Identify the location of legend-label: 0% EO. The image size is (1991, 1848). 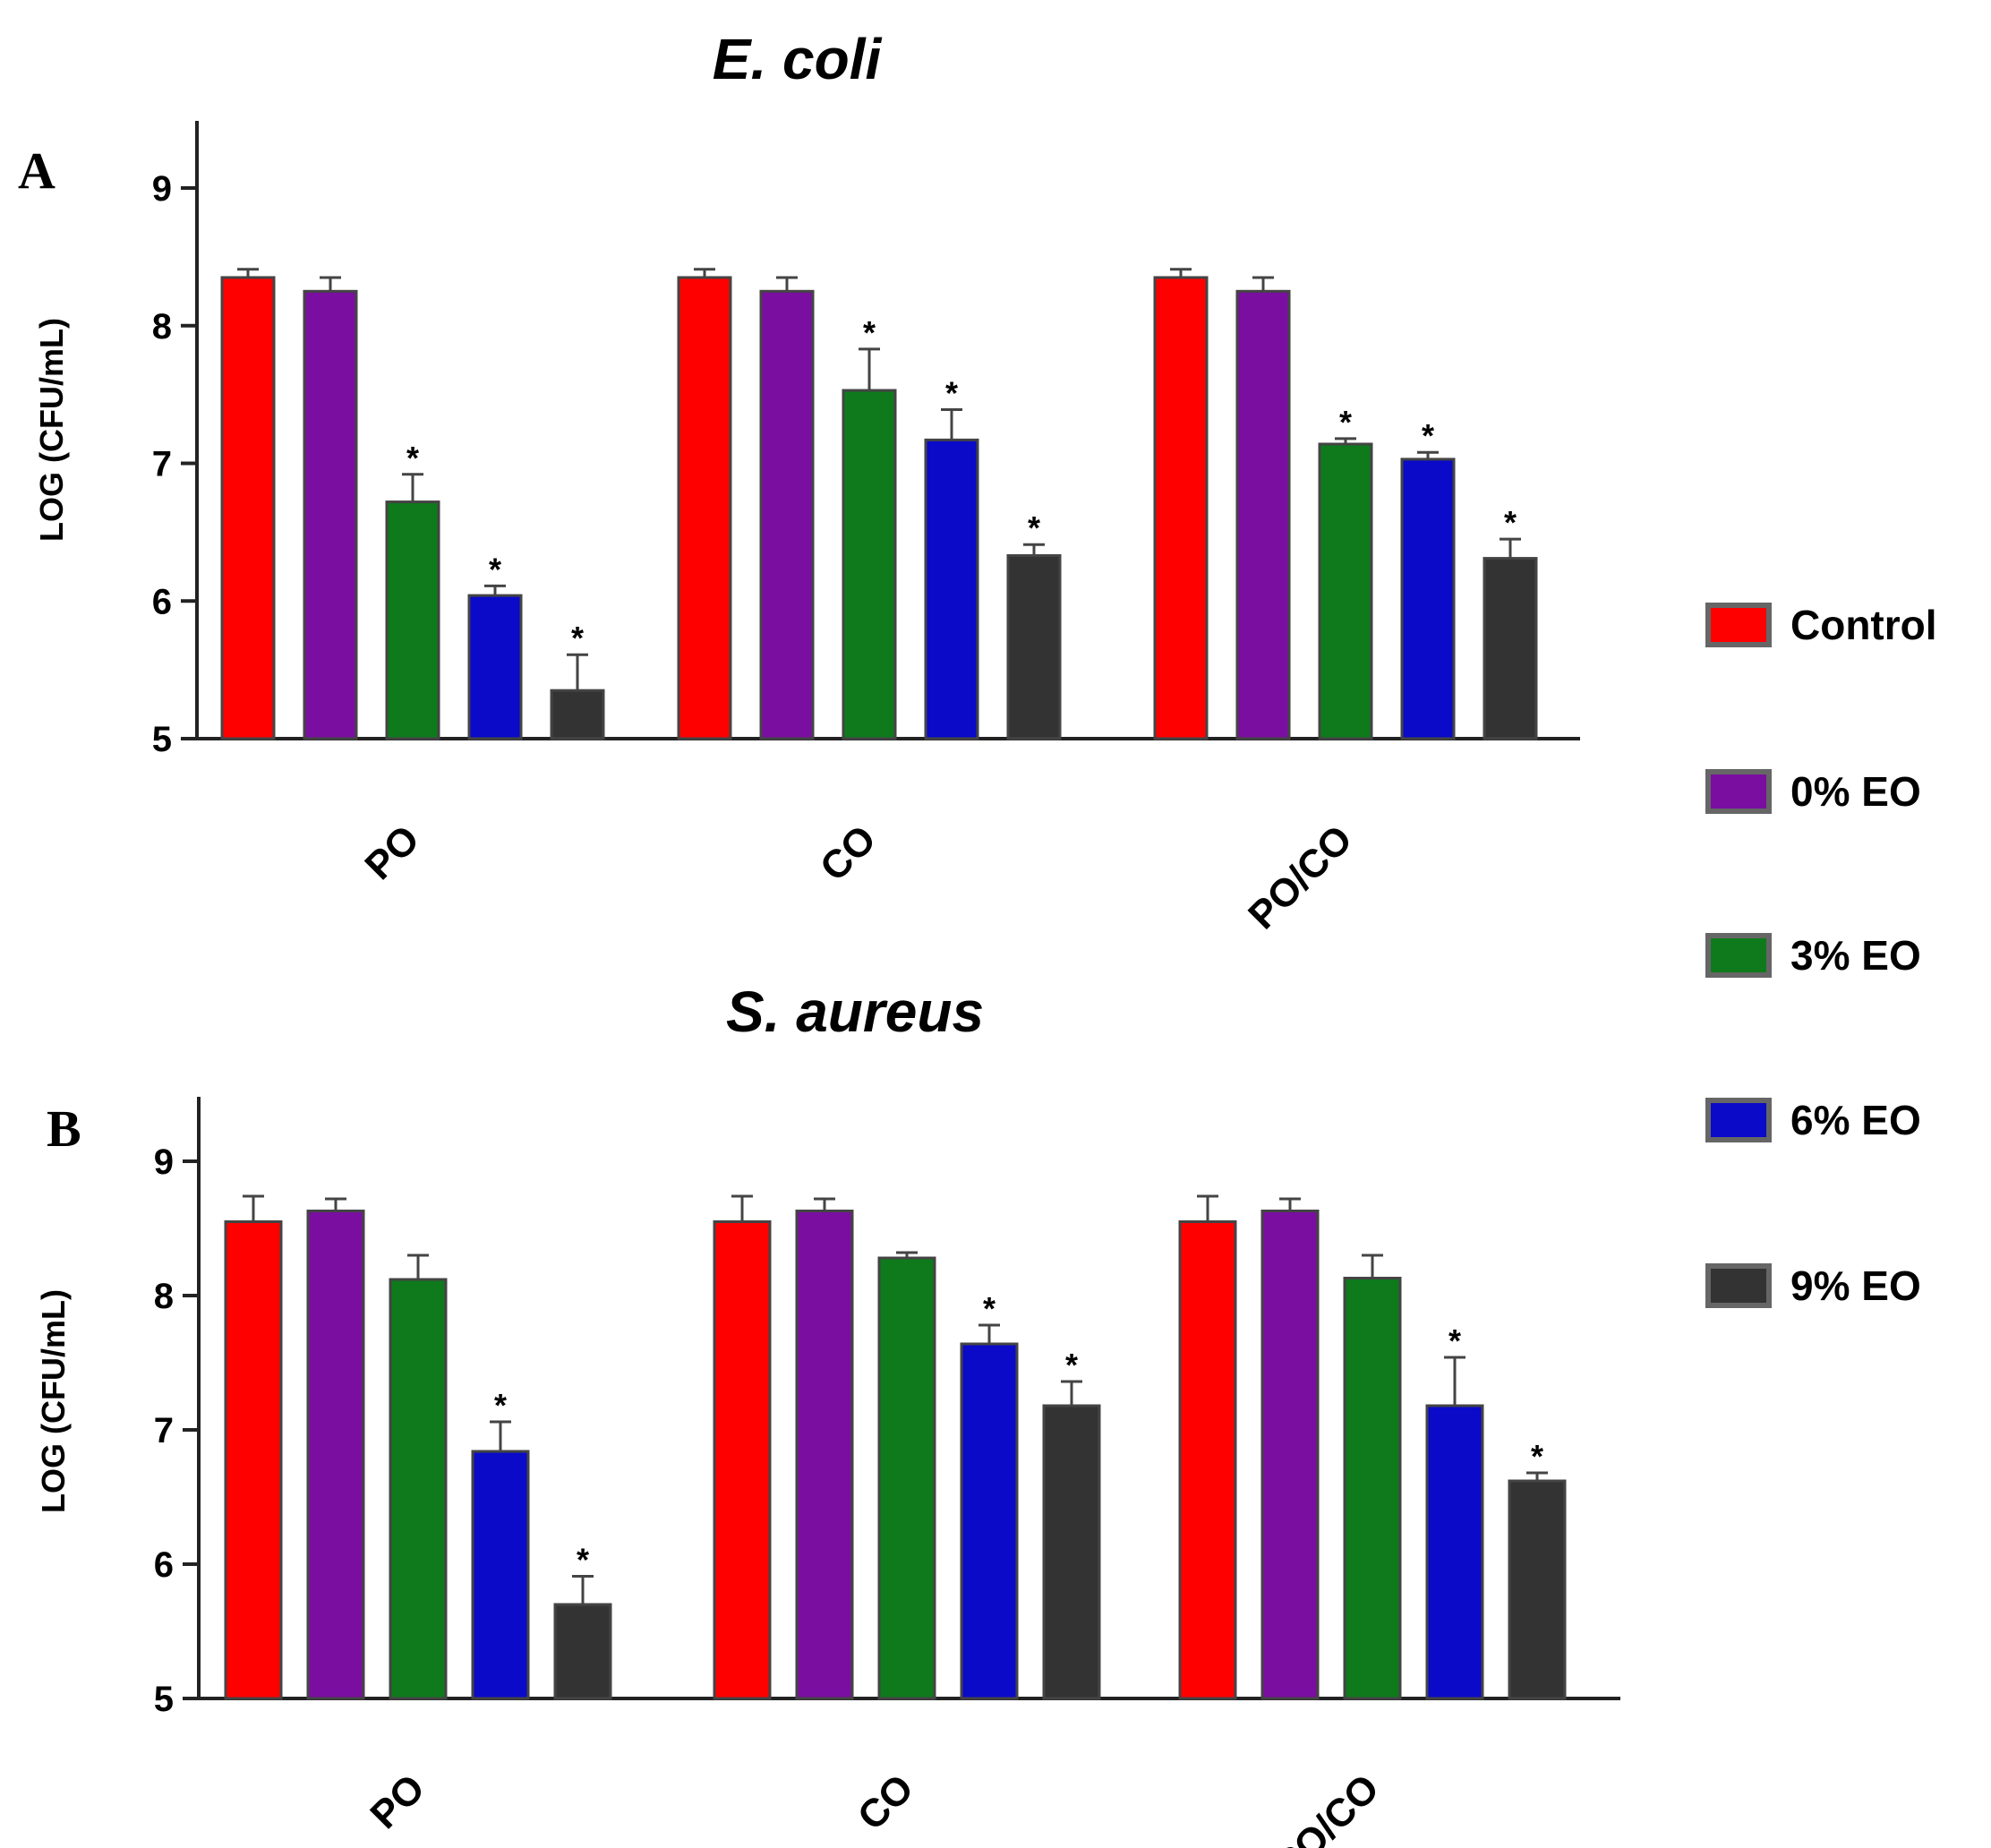
(1856, 791).